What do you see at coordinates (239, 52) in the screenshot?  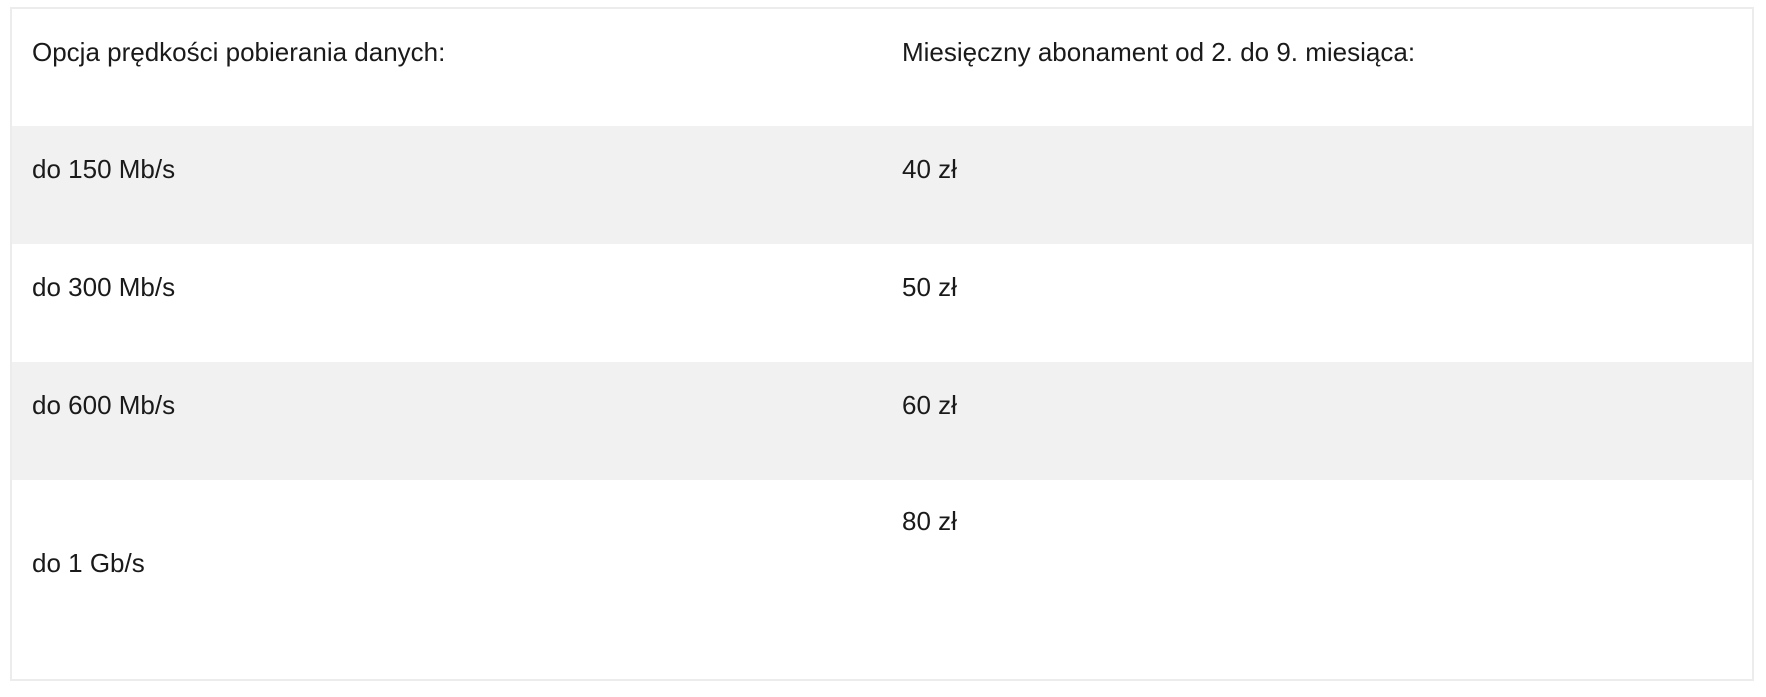 I see `header-speed: Opcja prędkości pobierania danych:` at bounding box center [239, 52].